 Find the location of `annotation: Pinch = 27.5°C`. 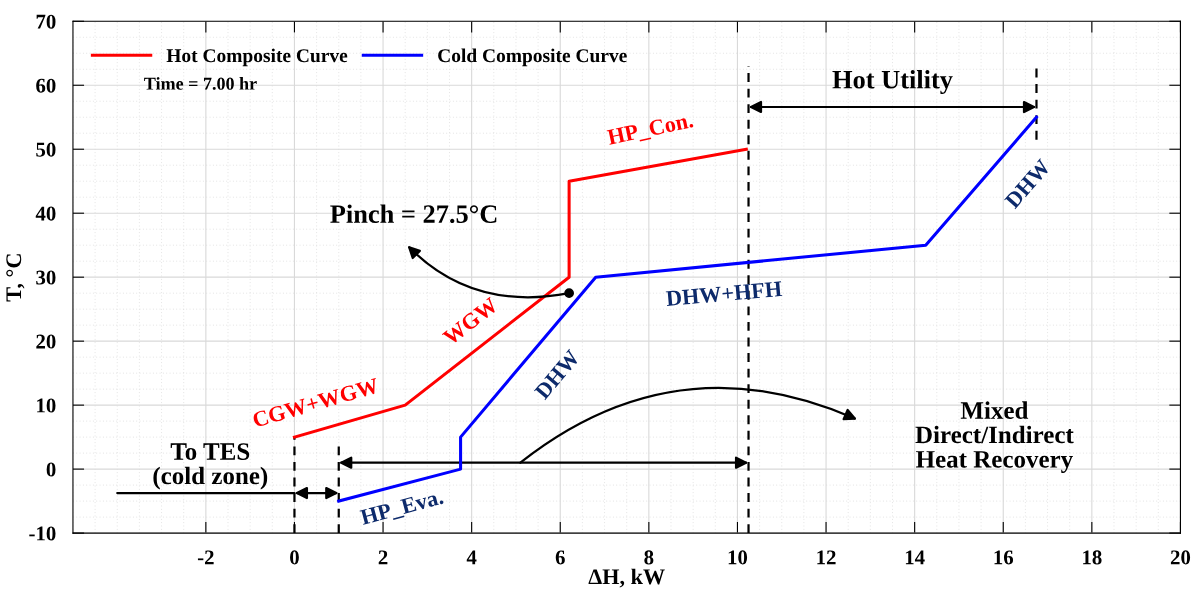

annotation: Pinch = 27.5°C is located at coordinates (413, 214).